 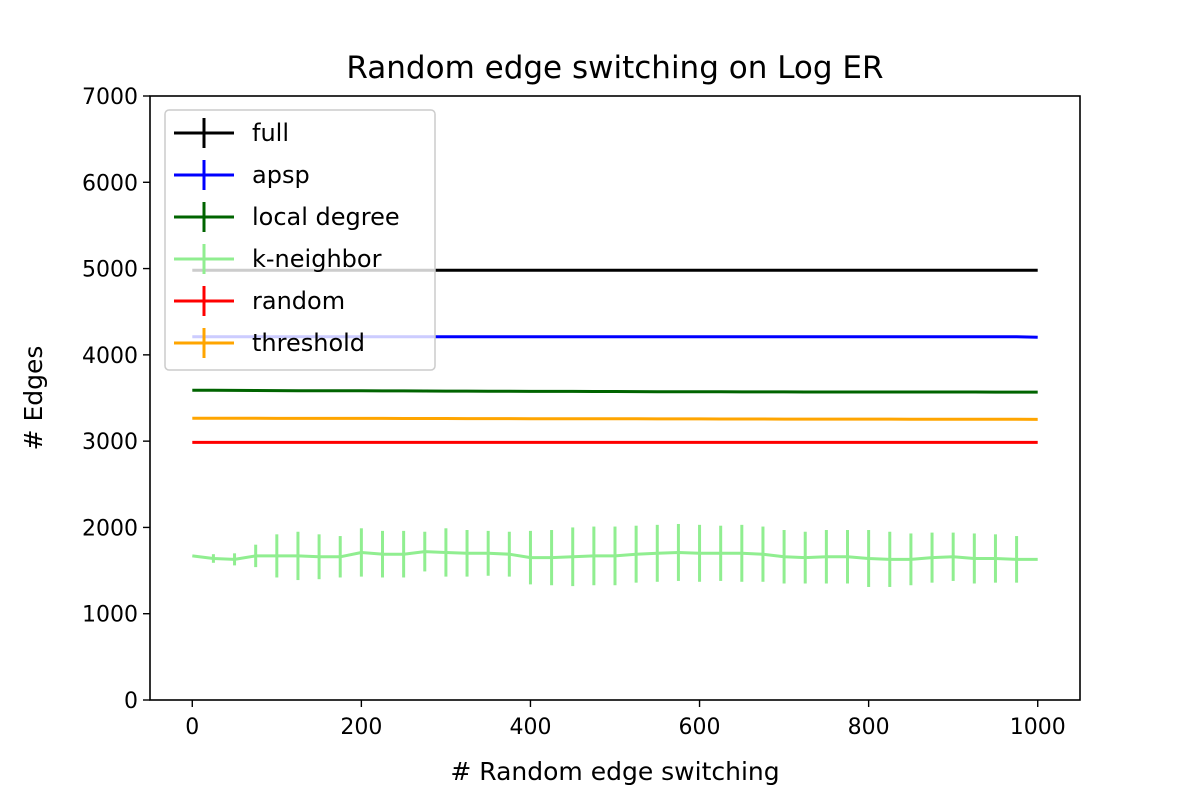 What do you see at coordinates (298, 301) in the screenshot?
I see `legend-label: random` at bounding box center [298, 301].